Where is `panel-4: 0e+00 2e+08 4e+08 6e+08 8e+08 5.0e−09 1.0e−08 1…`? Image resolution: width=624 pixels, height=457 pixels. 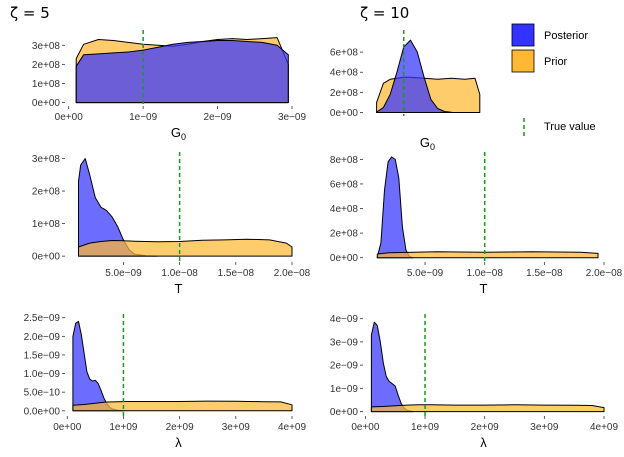
panel-4: 0e+00 2e+08 4e+08 6e+08 8e+08 5.0e−09 1.0e−08 1… is located at coordinates (476, 224).